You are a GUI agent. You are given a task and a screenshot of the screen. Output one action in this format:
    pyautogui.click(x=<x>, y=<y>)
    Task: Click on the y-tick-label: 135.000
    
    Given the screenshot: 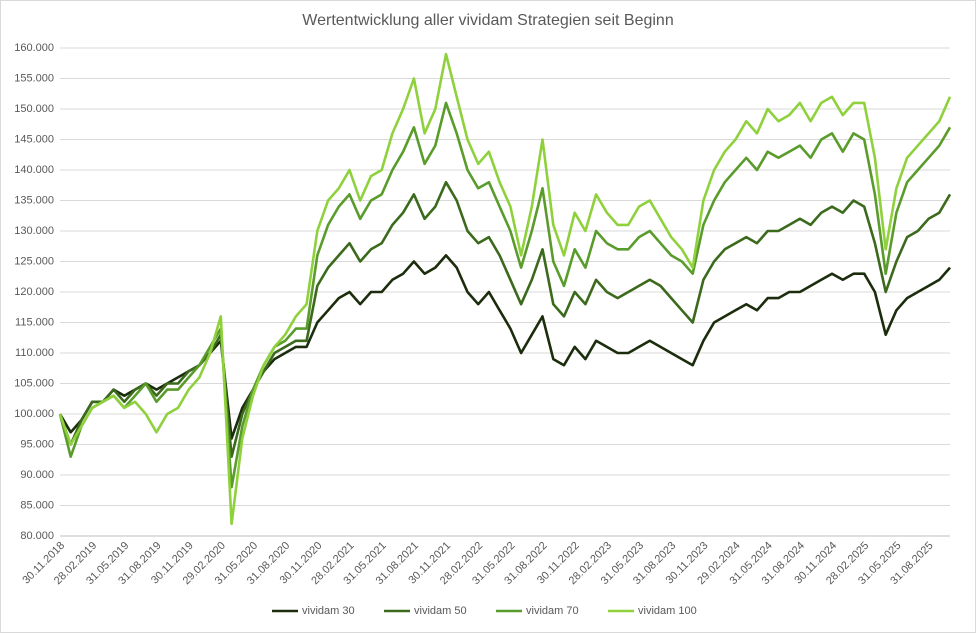 What is the action you would take?
    pyautogui.click(x=34, y=200)
    